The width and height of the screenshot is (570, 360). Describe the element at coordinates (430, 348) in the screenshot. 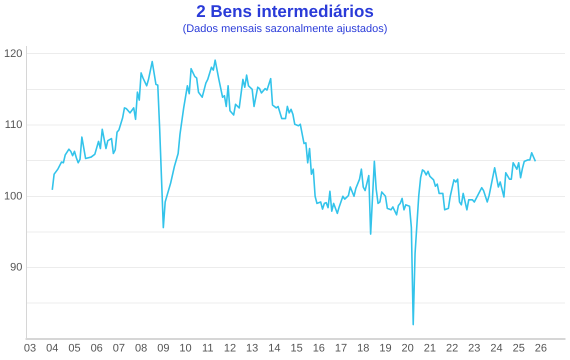

I see `x-tick-label: 21` at that location.